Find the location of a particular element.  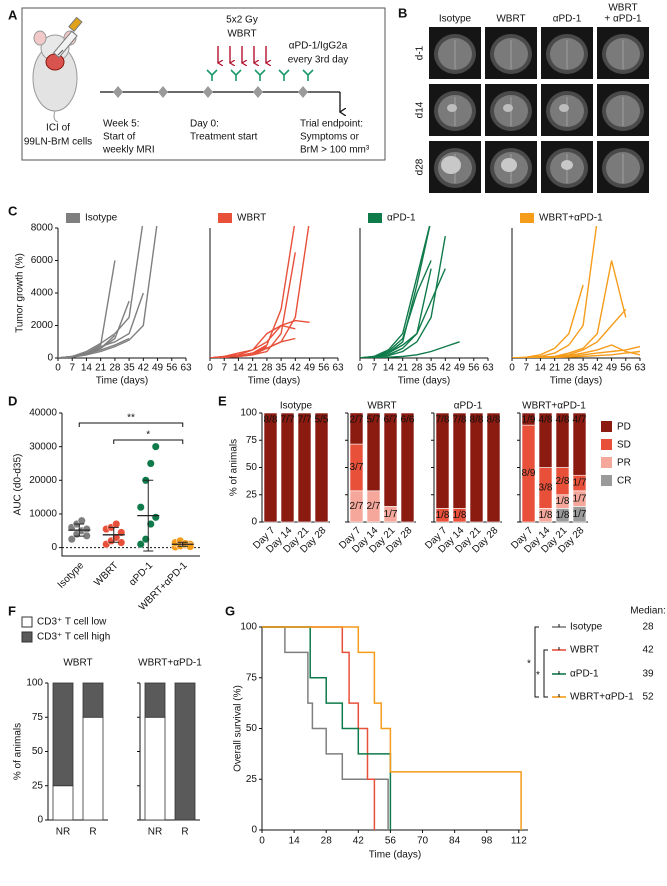

mri-row-label: d28 is located at coordinates (420, 166).